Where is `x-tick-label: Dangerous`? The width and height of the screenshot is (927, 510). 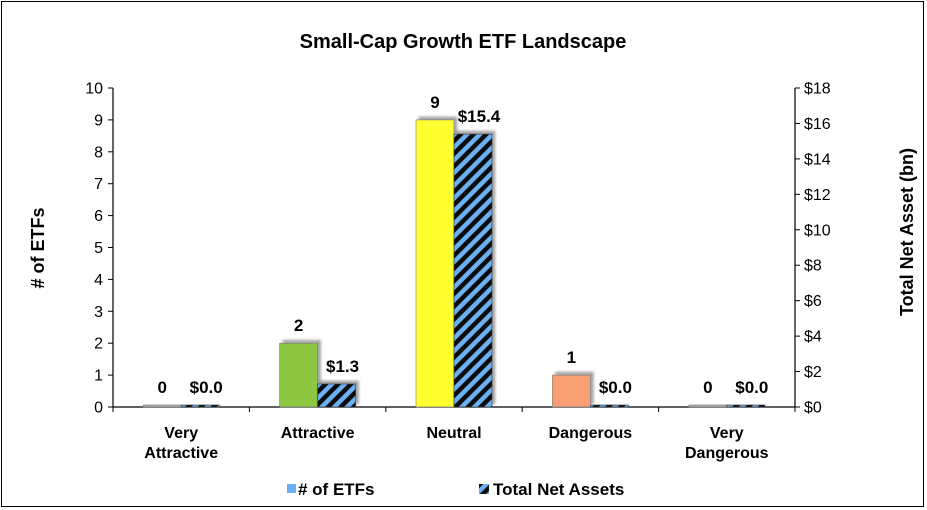 x-tick-label: Dangerous is located at coordinates (591, 433).